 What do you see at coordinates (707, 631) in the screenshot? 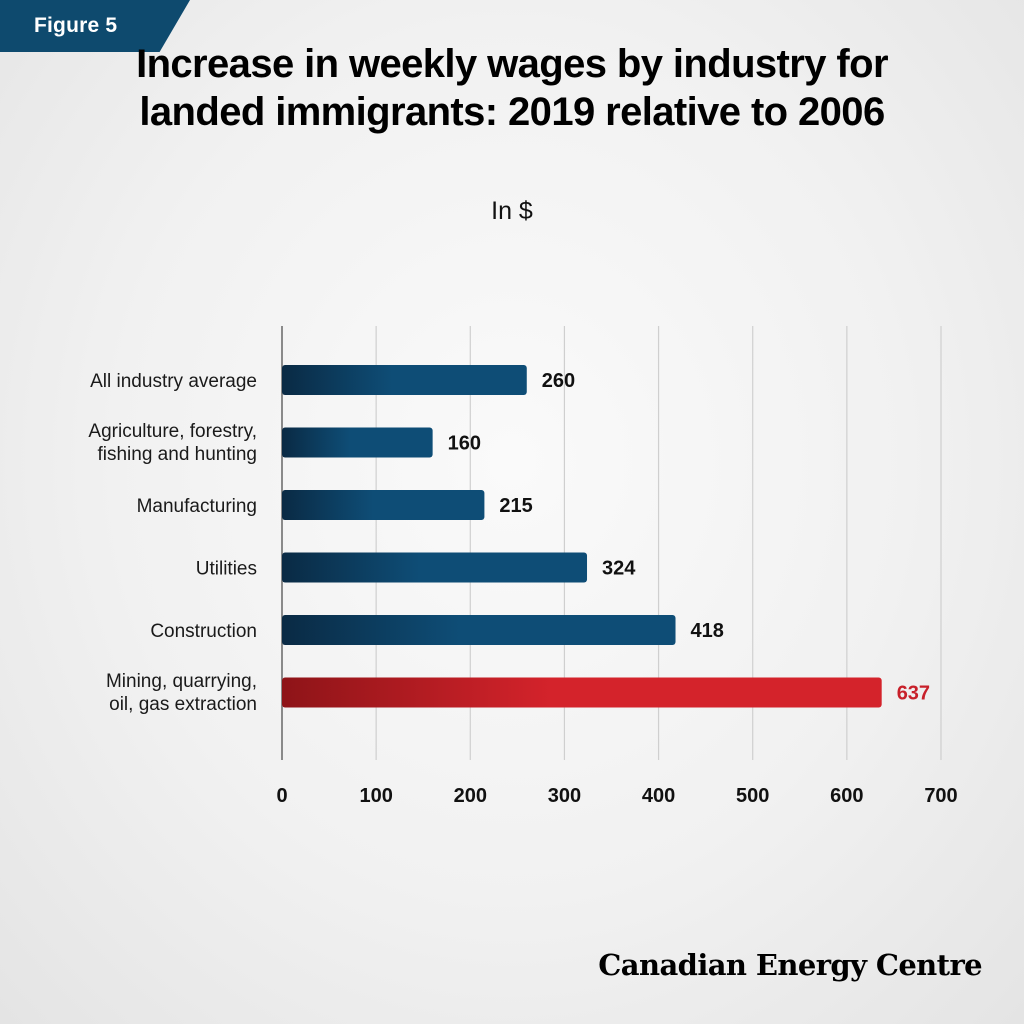
I see `data-label-4: 418` at bounding box center [707, 631].